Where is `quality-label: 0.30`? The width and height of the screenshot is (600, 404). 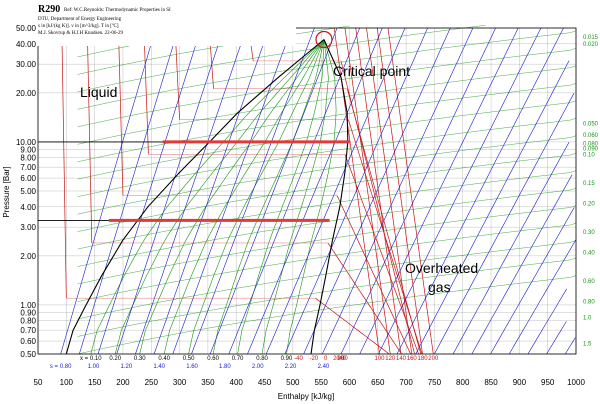
quality-label: 0.30 is located at coordinates (140, 359).